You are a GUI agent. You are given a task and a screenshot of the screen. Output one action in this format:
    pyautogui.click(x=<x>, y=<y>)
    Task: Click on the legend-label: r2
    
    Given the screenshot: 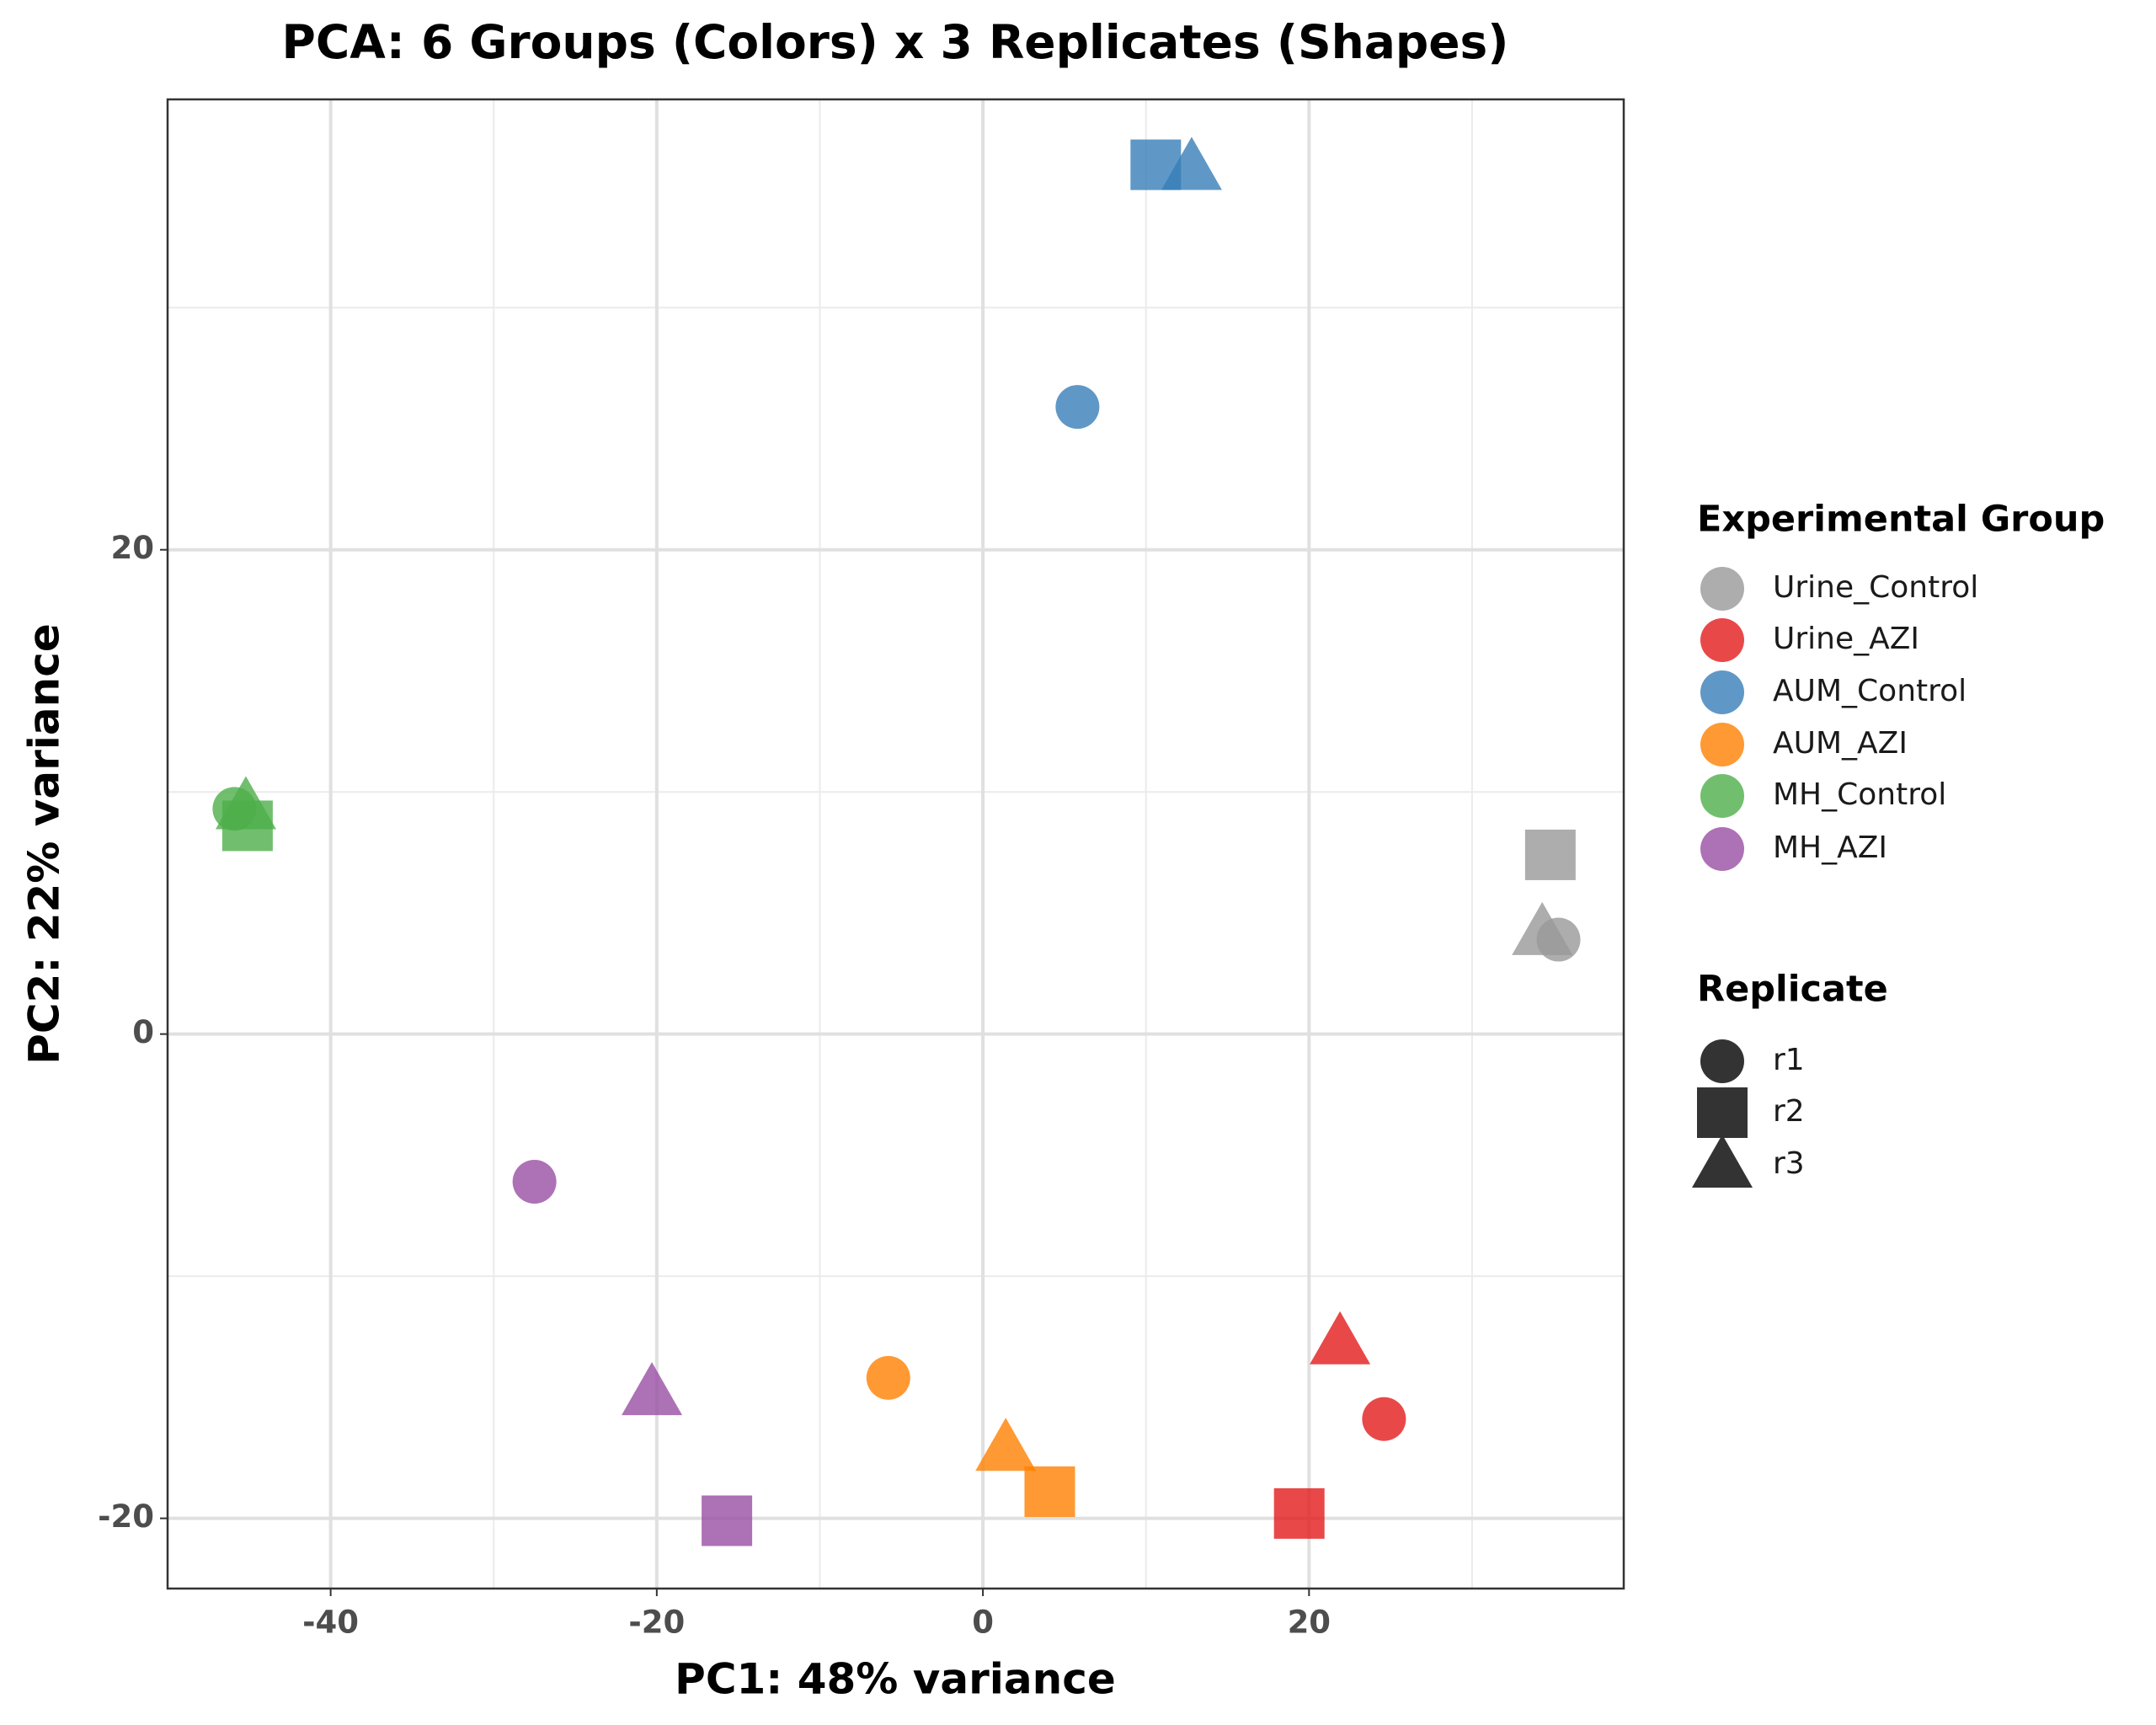 What is the action you would take?
    pyautogui.click(x=1789, y=1111)
    